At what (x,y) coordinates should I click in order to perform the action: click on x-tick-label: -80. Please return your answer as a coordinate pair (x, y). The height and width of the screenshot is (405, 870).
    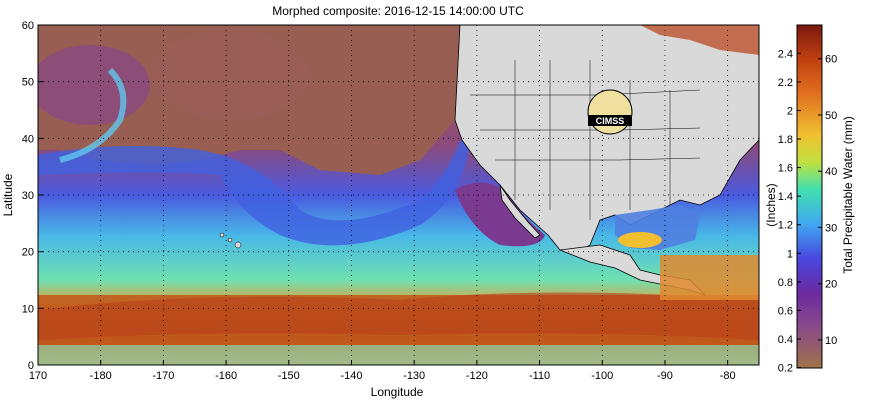
    Looking at the image, I should click on (728, 376).